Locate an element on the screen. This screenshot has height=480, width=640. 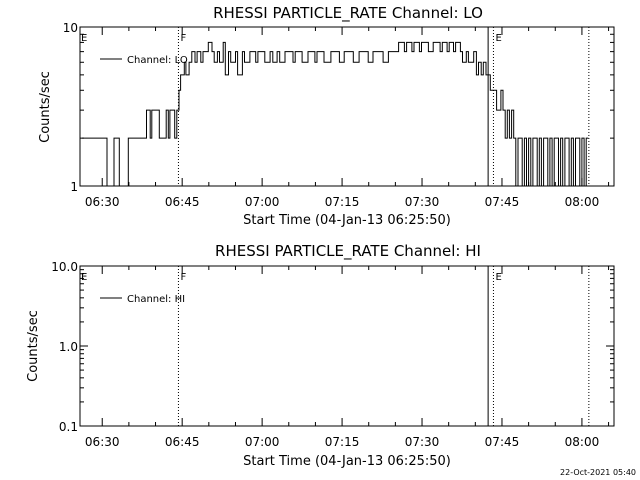
panel-hi-legend-label: Channel: HI is located at coordinates (156, 299).